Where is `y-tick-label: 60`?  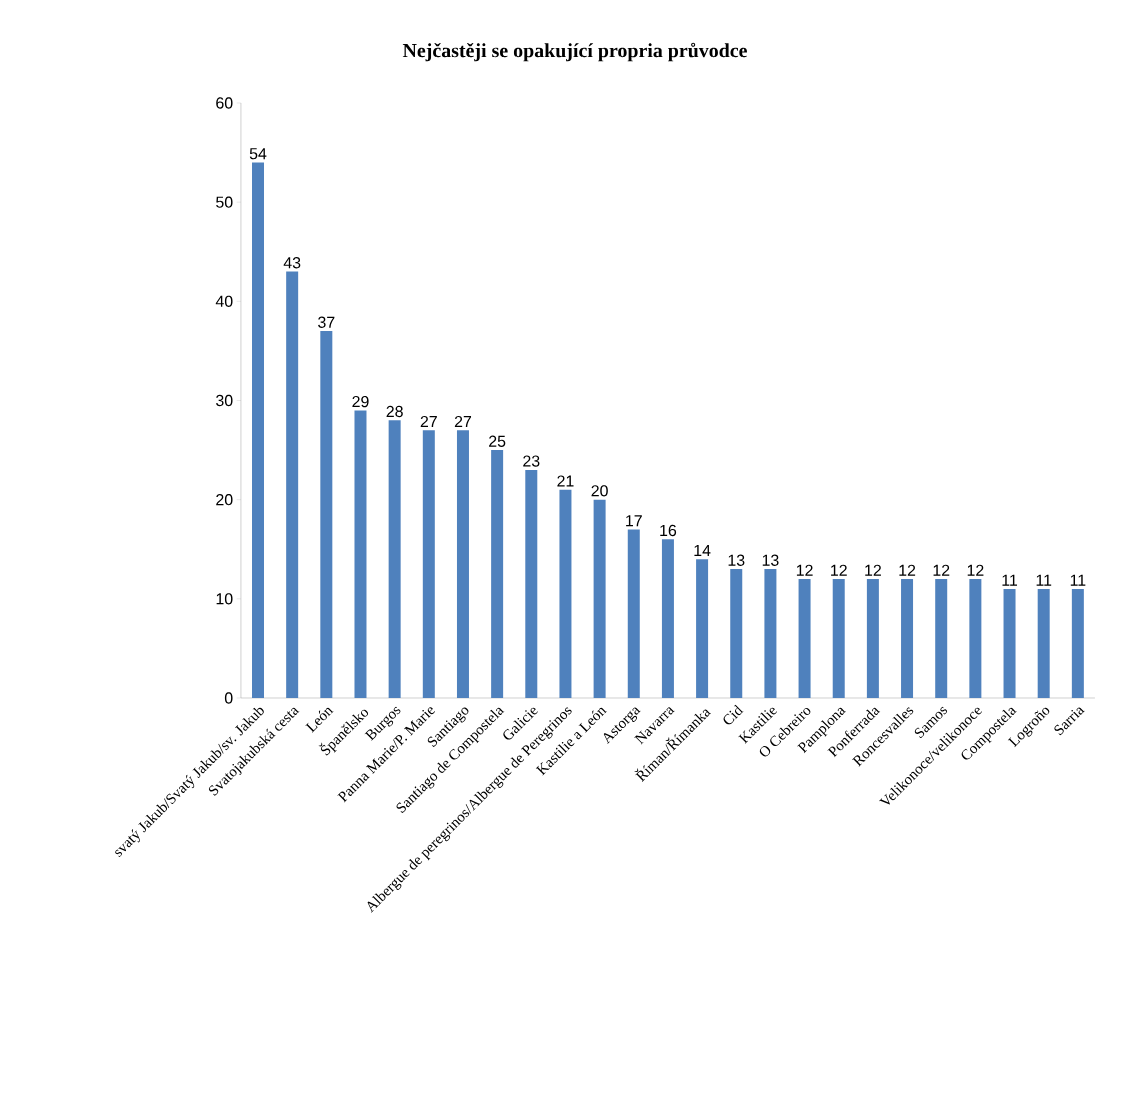
y-tick-label: 60 is located at coordinates (224, 103).